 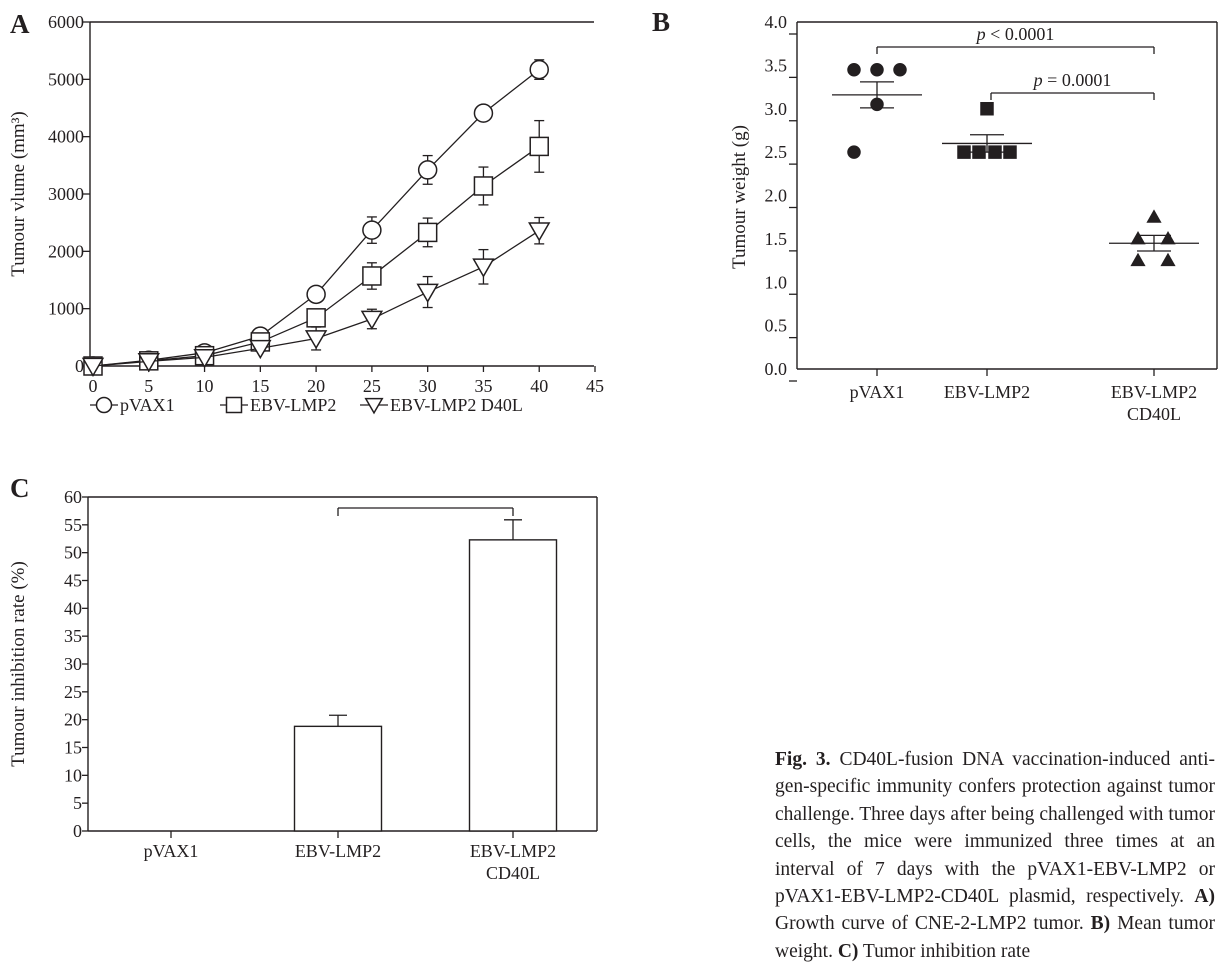 What do you see at coordinates (776, 369) in the screenshot?
I see `y-tick-label-b: 0.0` at bounding box center [776, 369].